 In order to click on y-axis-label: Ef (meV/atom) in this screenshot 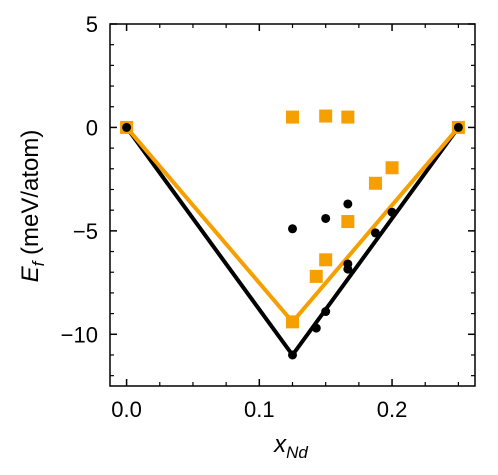, I will do `click(32, 206)`.